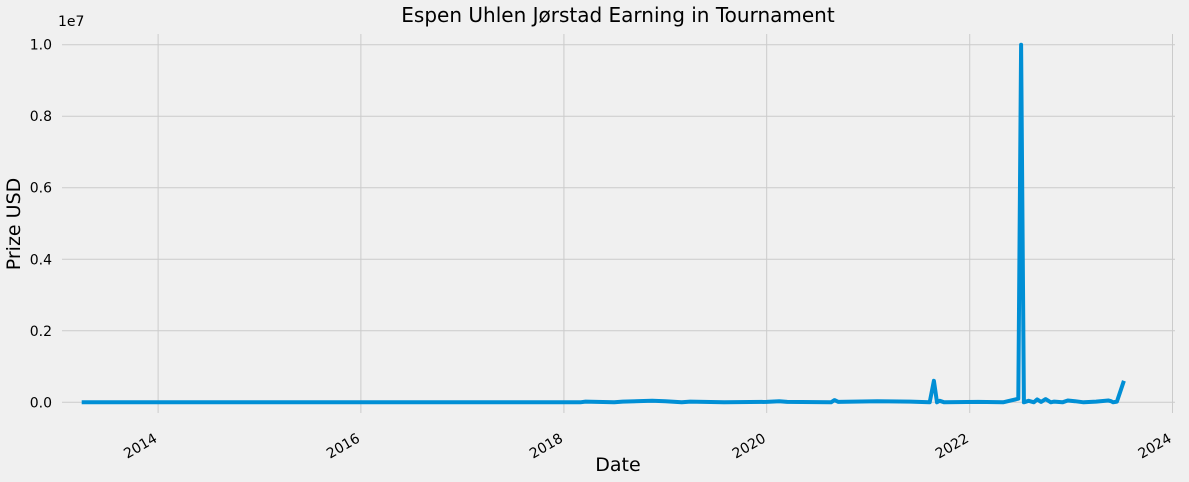 The height and width of the screenshot is (482, 1189). What do you see at coordinates (952, 447) in the screenshot?
I see `x-tick-label: 2022` at bounding box center [952, 447].